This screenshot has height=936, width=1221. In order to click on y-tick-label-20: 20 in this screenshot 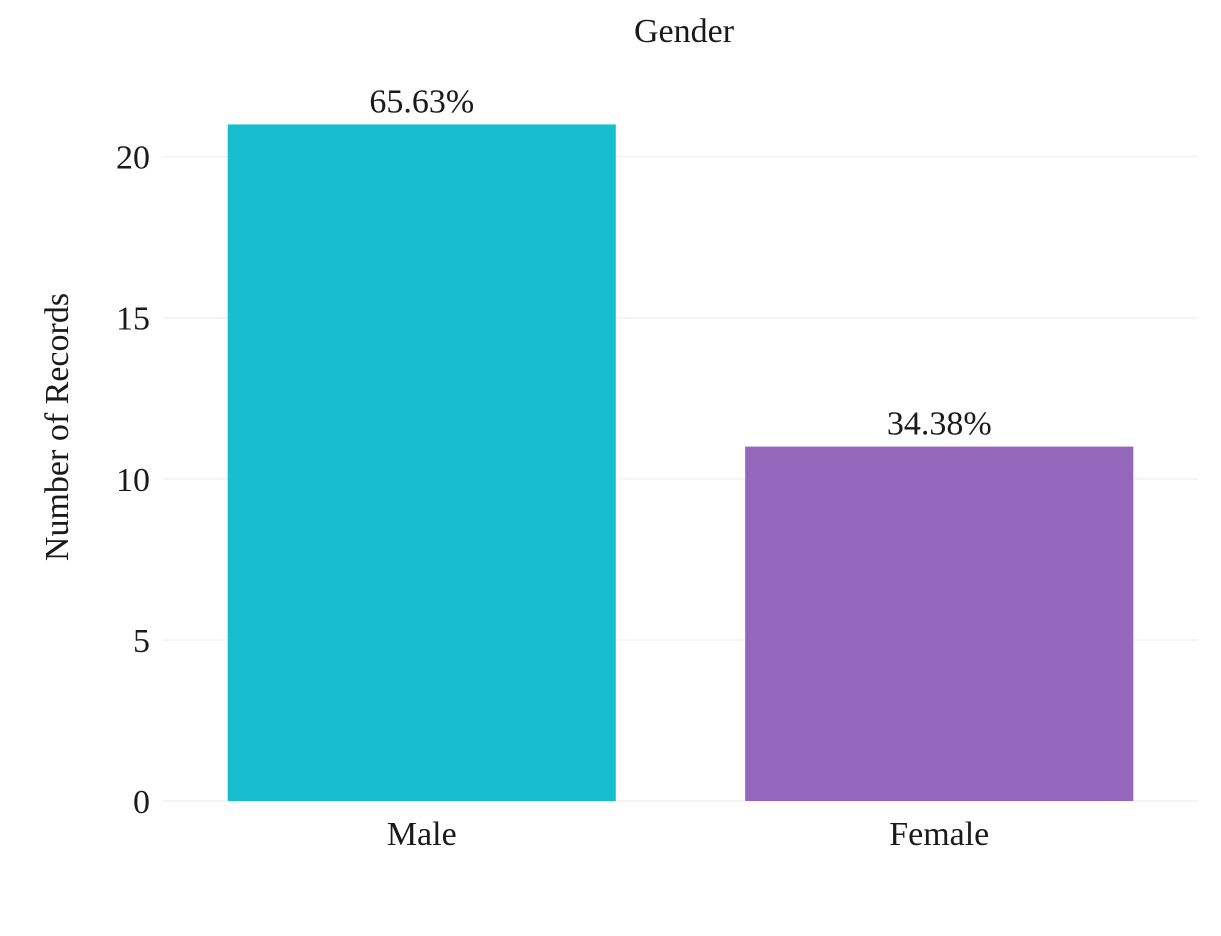, I will do `click(133, 158)`.